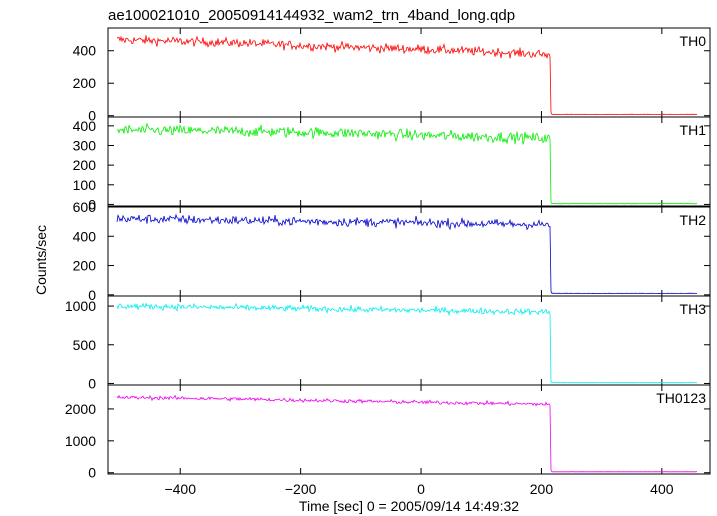 This screenshot has height=516, width=717. What do you see at coordinates (421, 489) in the screenshot?
I see `x-tick-label: 0` at bounding box center [421, 489].